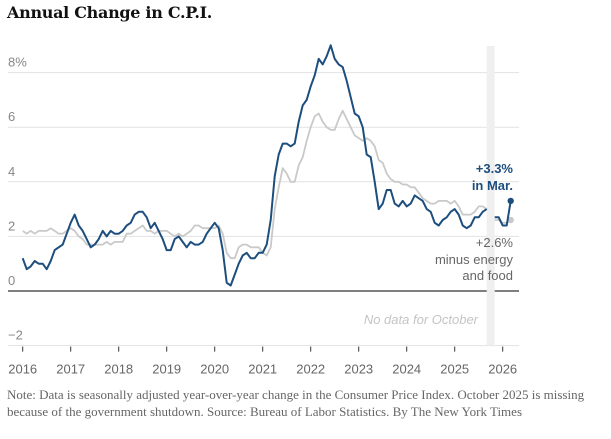 The image size is (611, 439). Describe the element at coordinates (214, 369) in the screenshot. I see `x-tick-label: 2020` at that location.